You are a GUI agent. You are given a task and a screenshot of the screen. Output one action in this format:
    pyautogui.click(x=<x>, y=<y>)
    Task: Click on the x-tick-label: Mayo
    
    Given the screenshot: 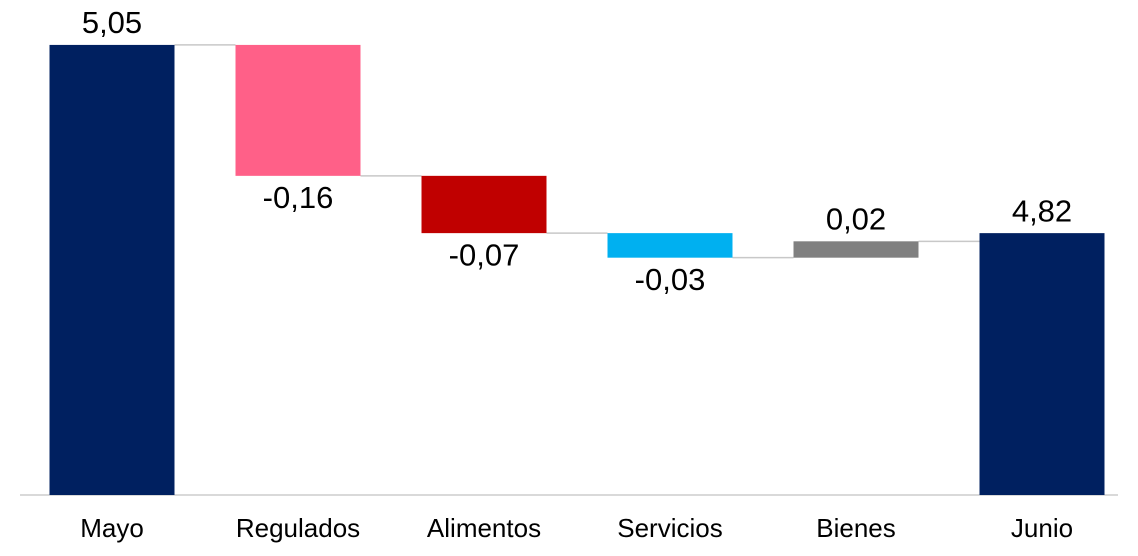 What is the action you would take?
    pyautogui.click(x=112, y=528)
    